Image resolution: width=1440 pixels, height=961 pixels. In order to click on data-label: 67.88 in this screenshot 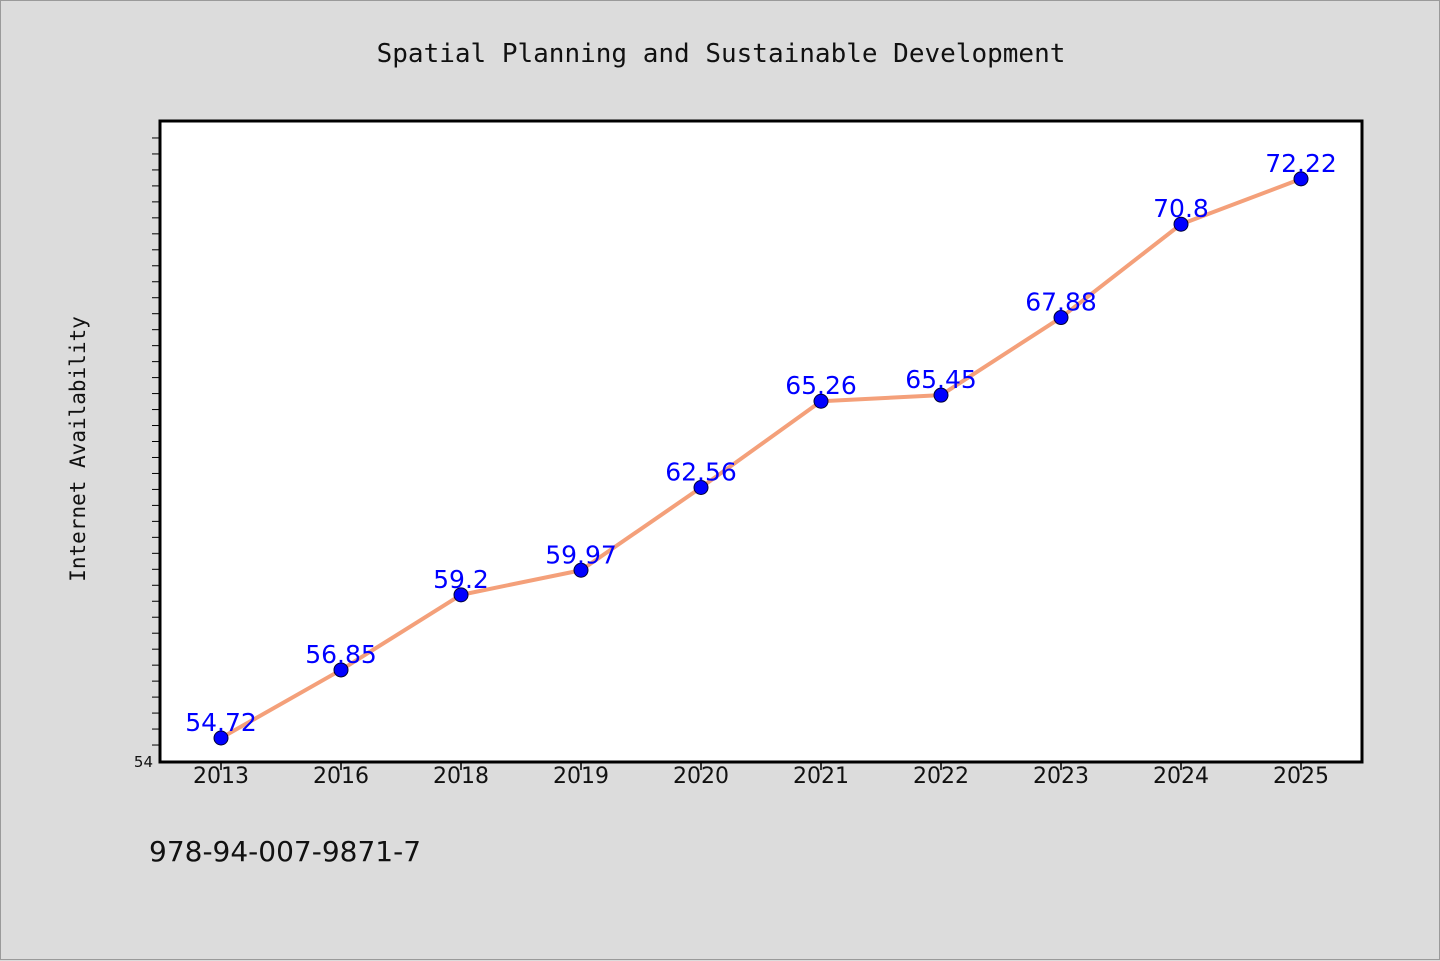, I will do `click(1061, 302)`.